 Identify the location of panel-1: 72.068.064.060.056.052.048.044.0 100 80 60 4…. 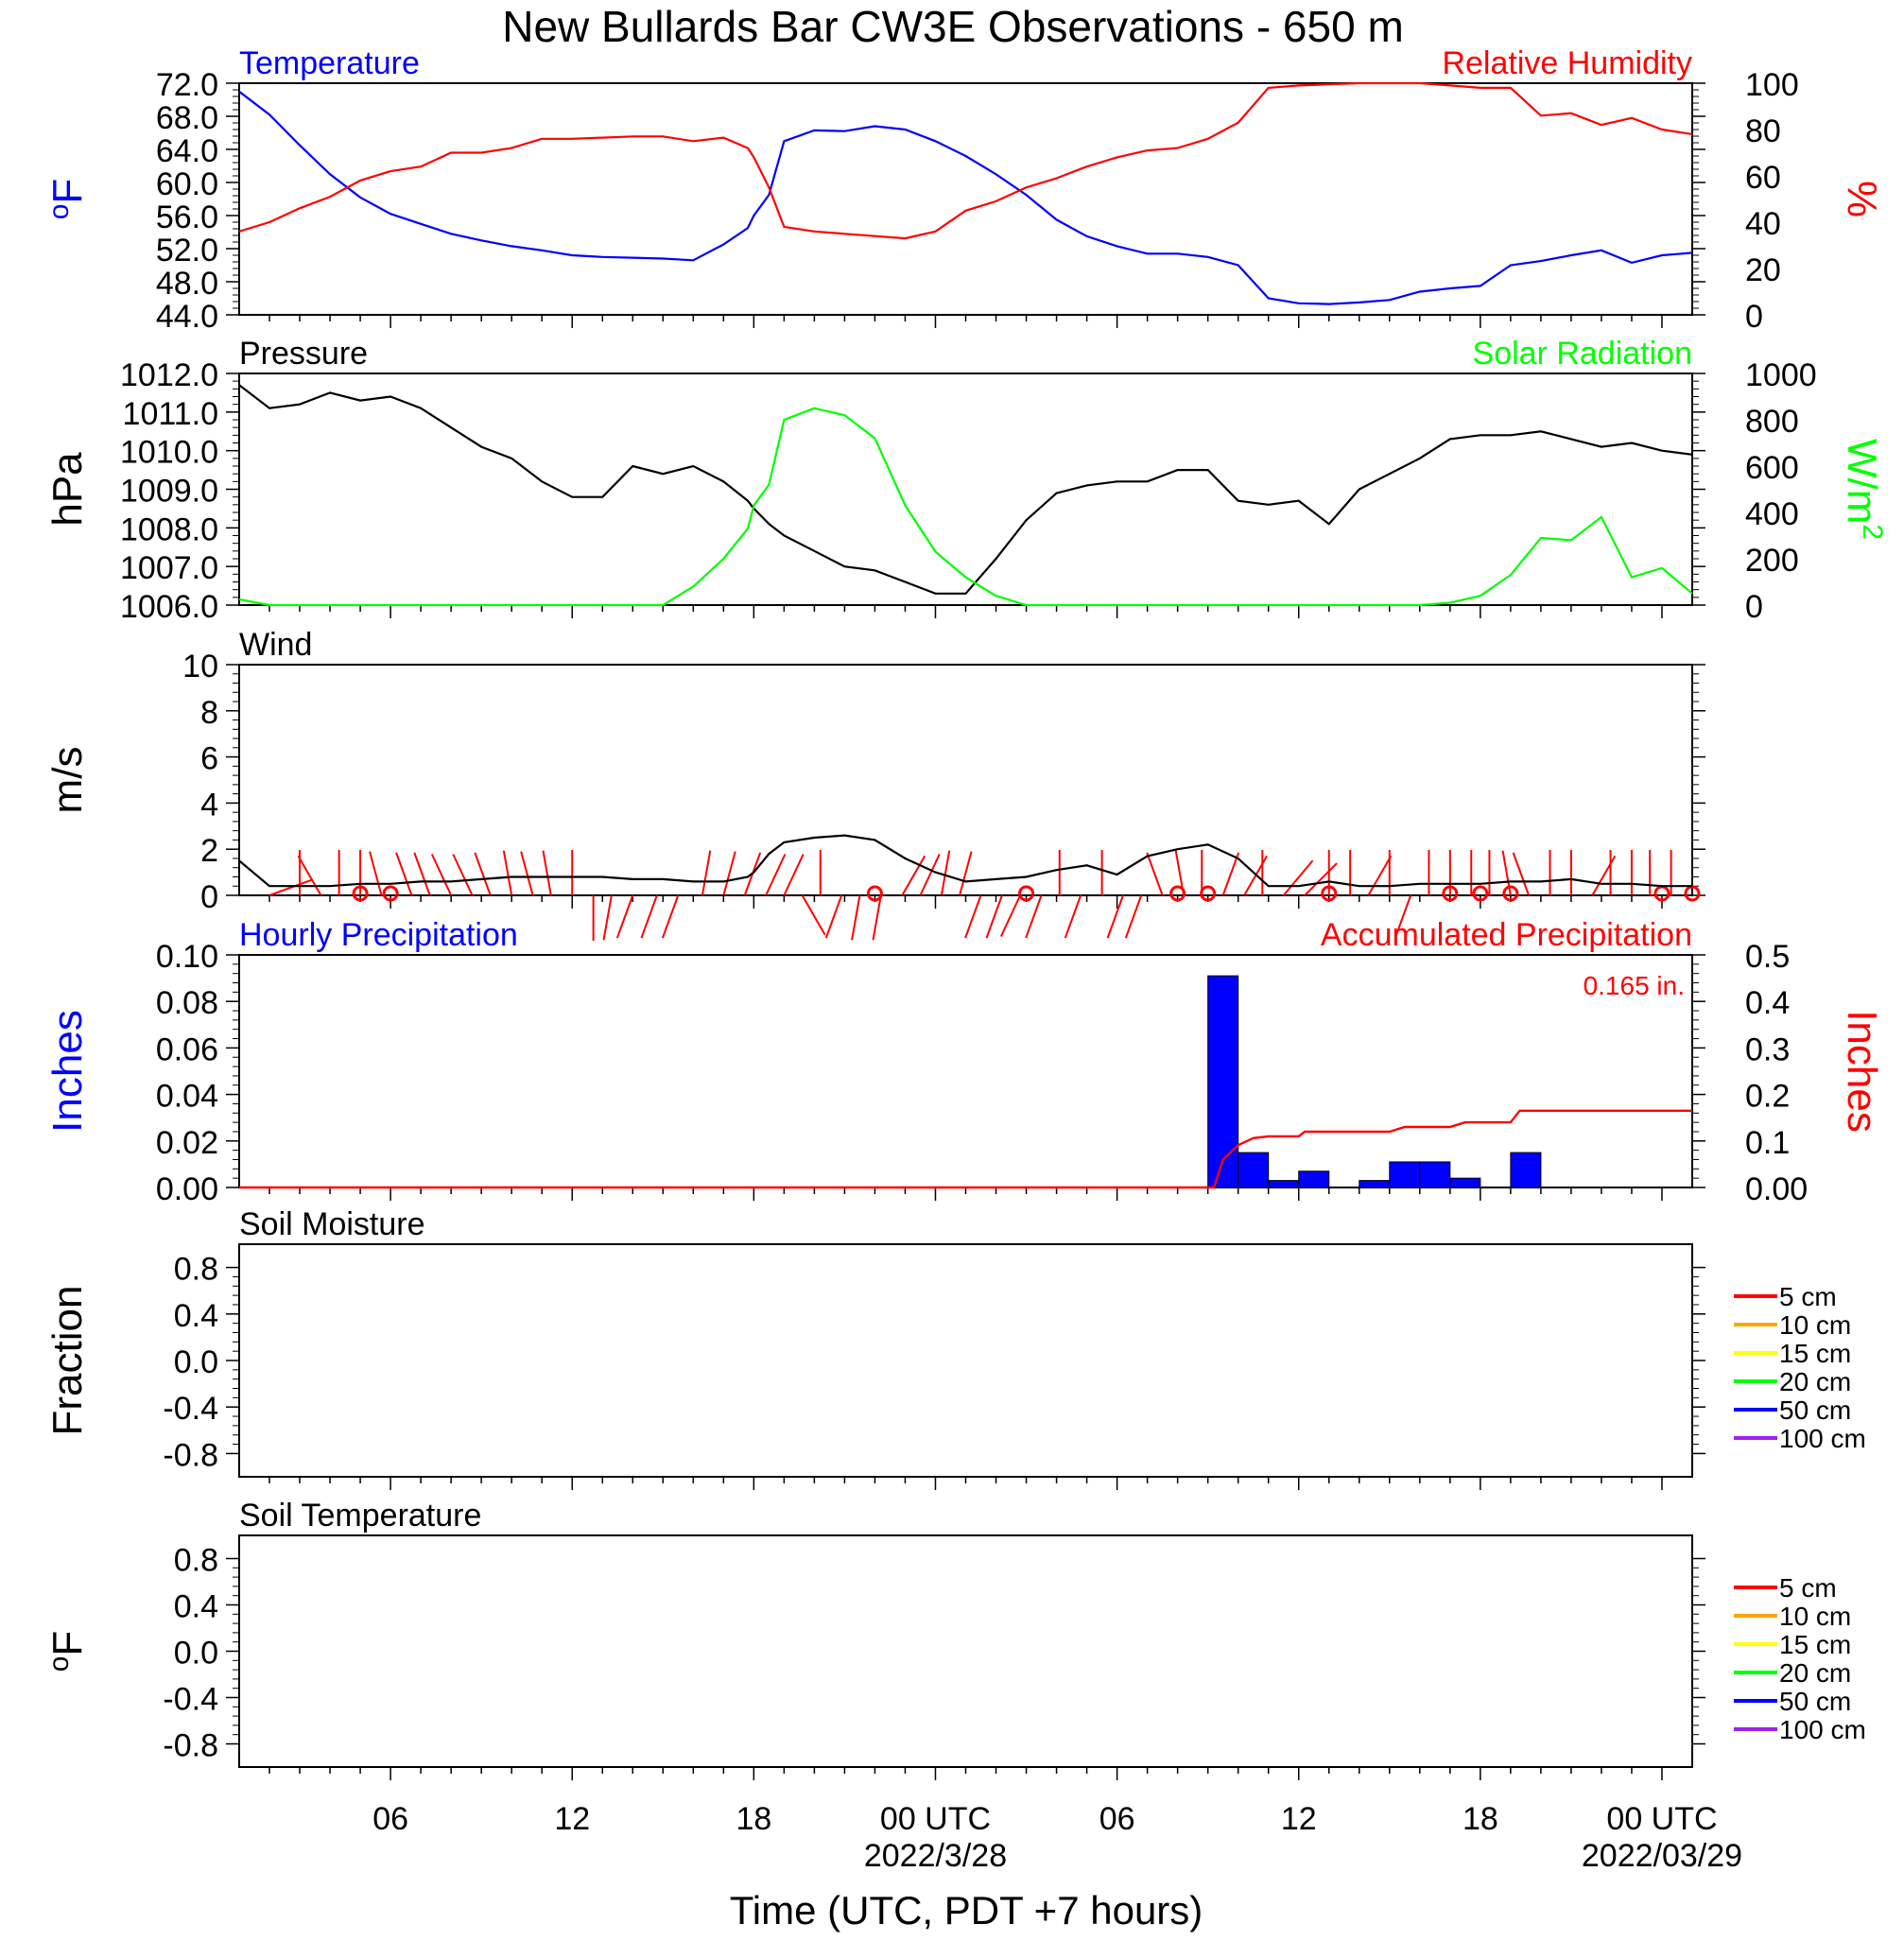
(964, 190).